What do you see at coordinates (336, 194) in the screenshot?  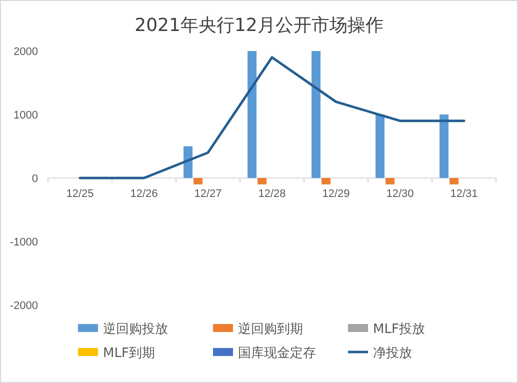 I see `x-tick-label: 12/29` at bounding box center [336, 194].